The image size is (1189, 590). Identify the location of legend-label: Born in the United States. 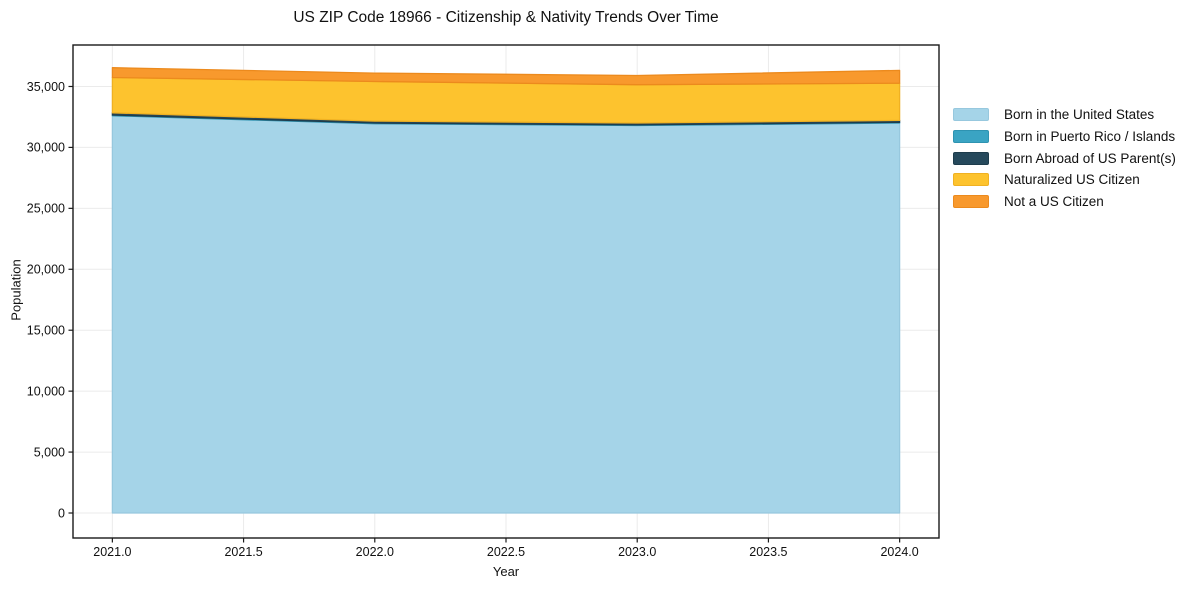
(1079, 115).